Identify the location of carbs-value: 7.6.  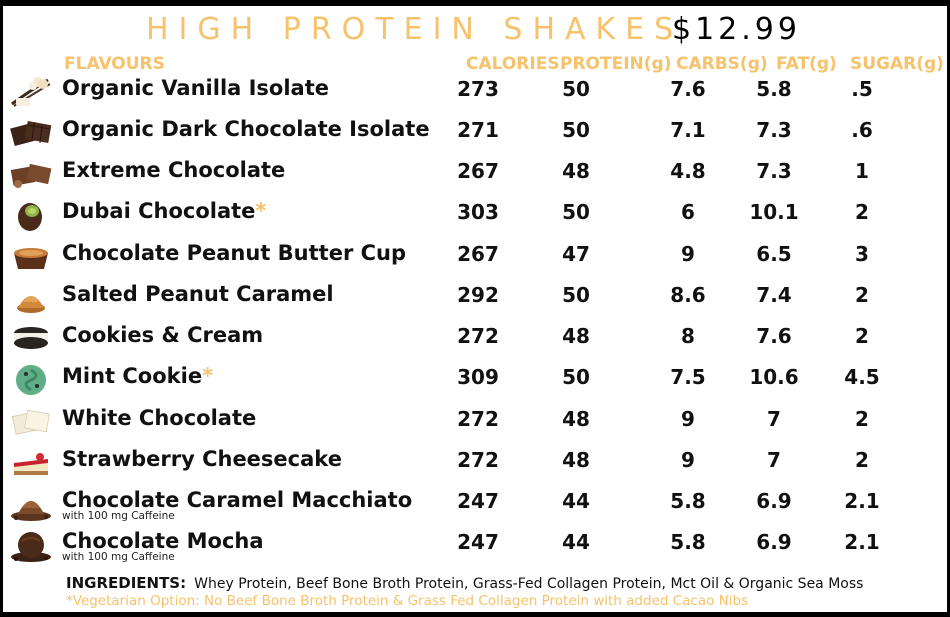
(688, 89).